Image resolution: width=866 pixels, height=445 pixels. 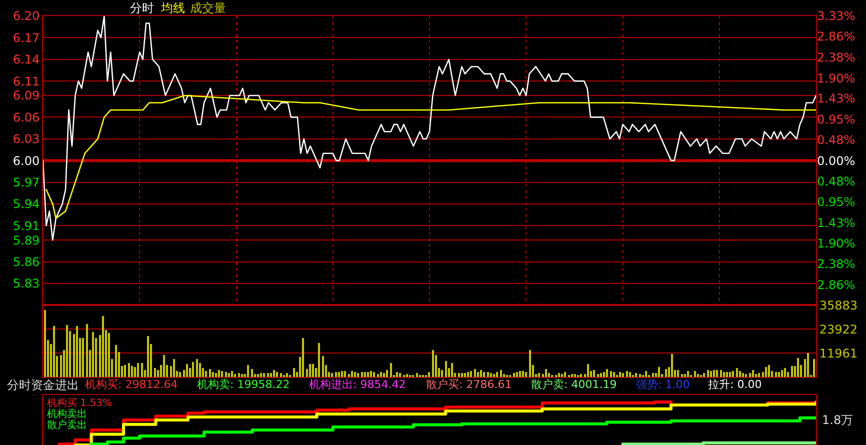 I want to click on text: 散户卖: 4001.19, so click(x=574, y=384).